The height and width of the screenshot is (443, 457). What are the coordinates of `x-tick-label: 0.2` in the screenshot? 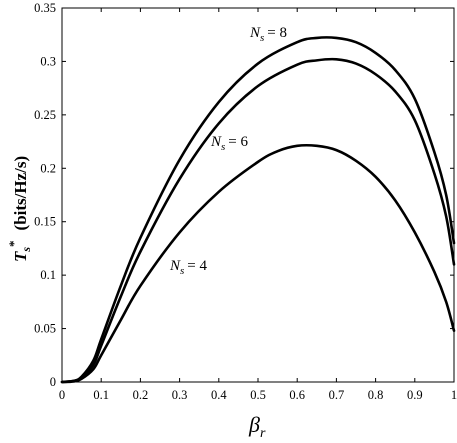 It's located at (141, 395).